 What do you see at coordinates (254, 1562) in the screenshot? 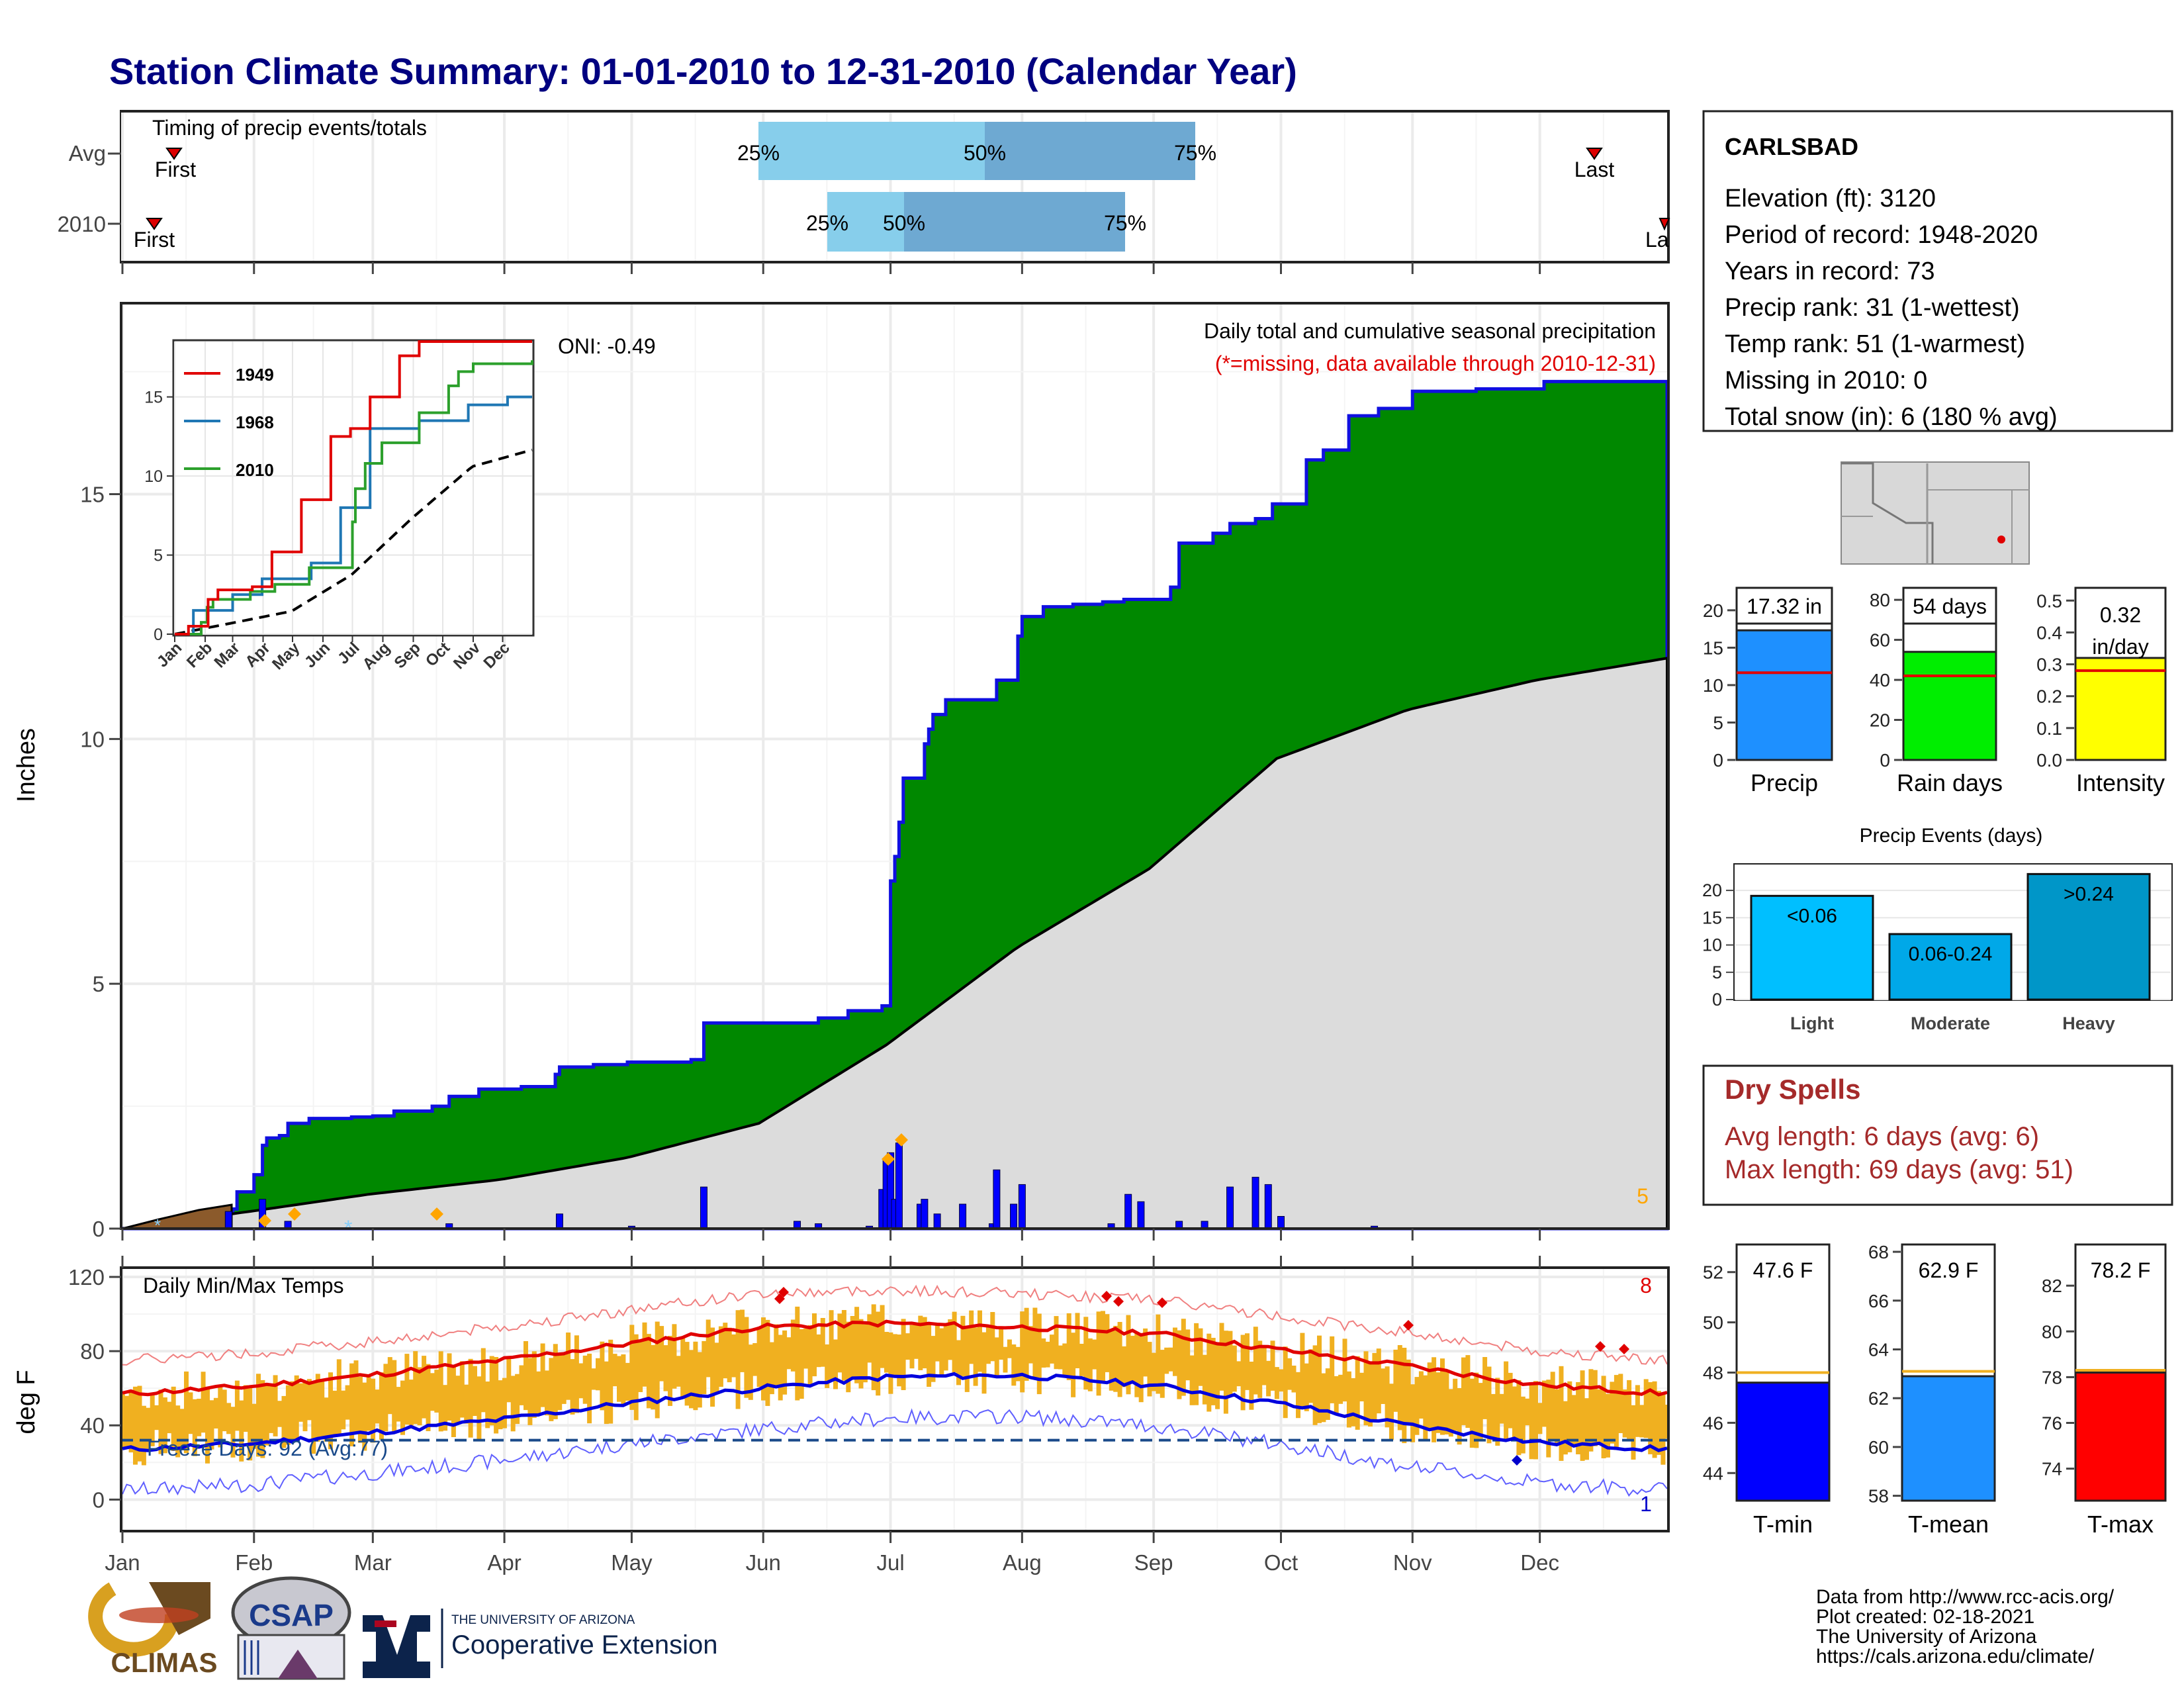
I see `month-label: Feb` at bounding box center [254, 1562].